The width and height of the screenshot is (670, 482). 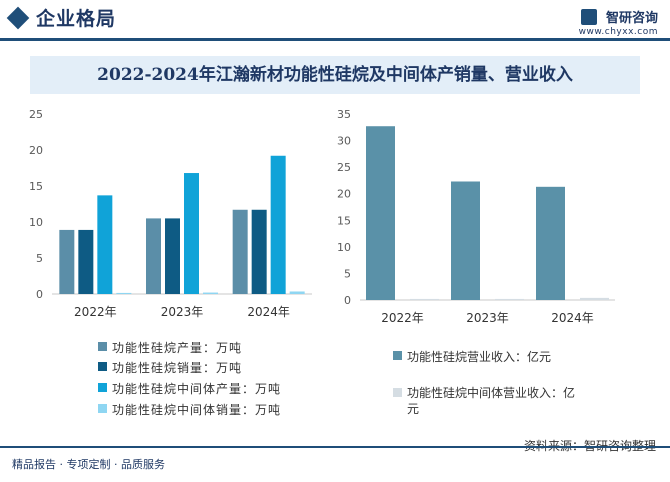 What do you see at coordinates (344, 114) in the screenshot?
I see `y-tick-label: 35` at bounding box center [344, 114].